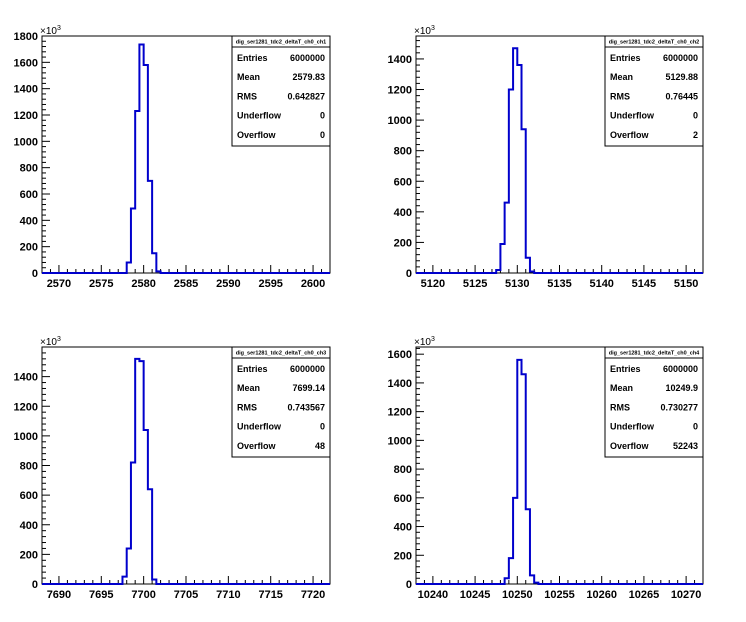  Describe the element at coordinates (601, 595) in the screenshot. I see `x-tick-label: 10260` at that location.